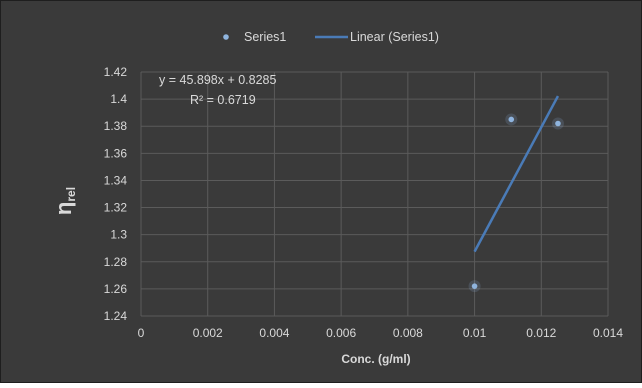  I want to click on legend: Series1 Linear (Series1), so click(331, 37).